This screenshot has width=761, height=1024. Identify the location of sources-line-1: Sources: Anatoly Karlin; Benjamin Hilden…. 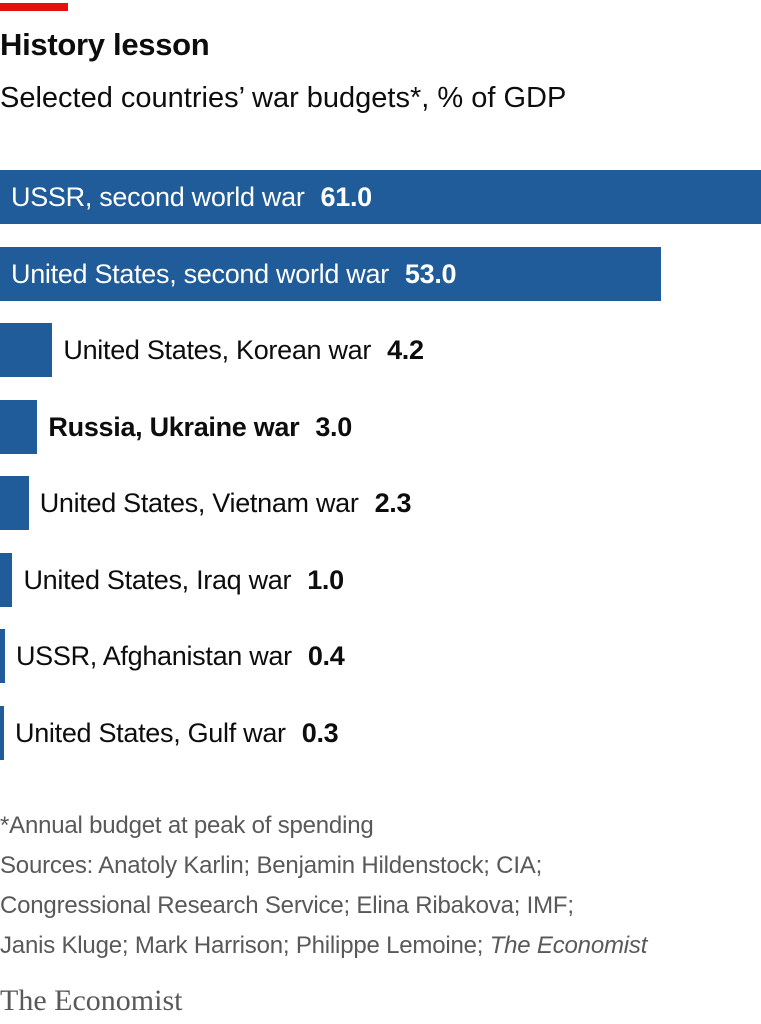
(271, 865).